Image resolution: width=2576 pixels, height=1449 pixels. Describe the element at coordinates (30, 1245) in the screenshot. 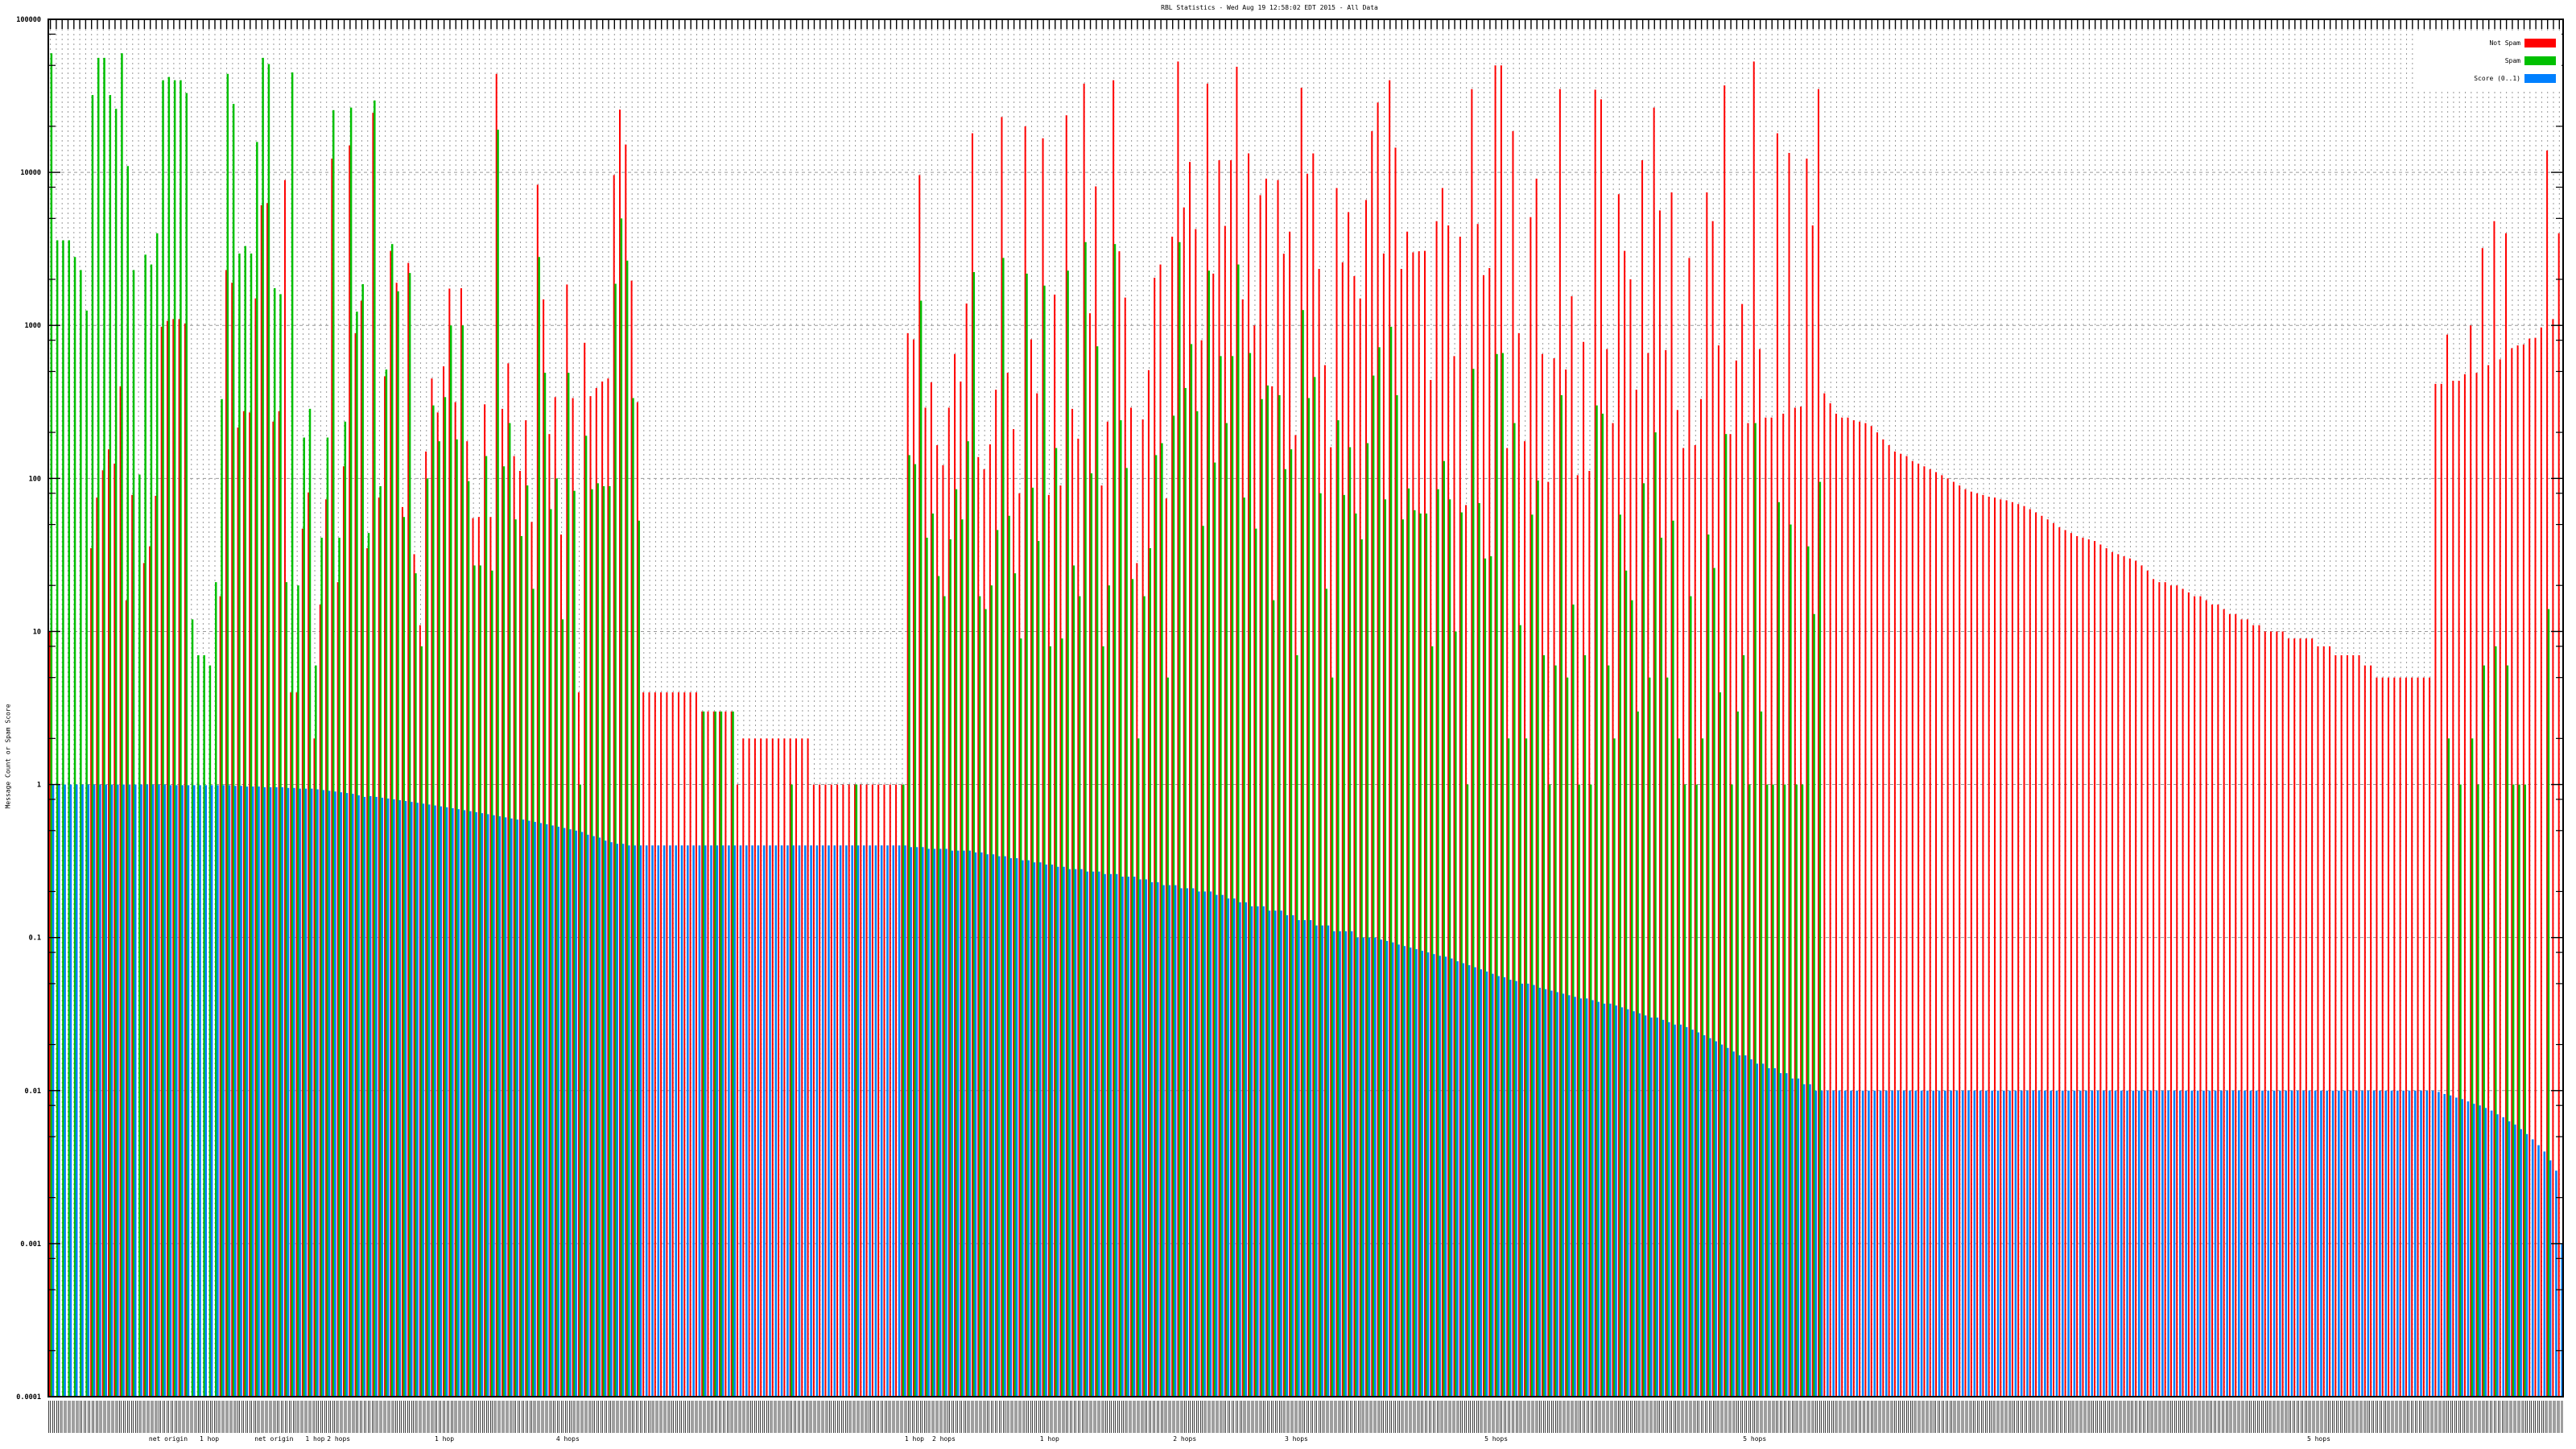

I see `y-tick-label: 0.001` at that location.